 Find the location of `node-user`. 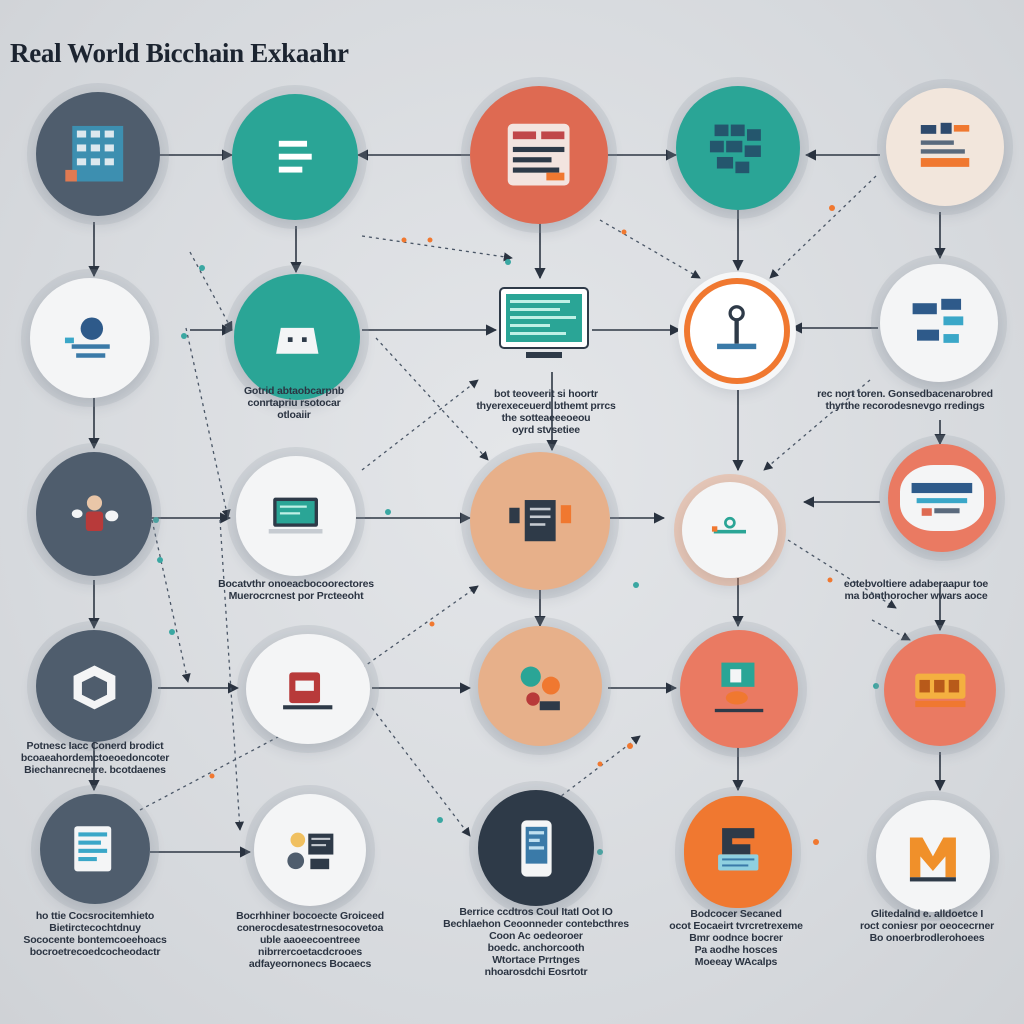

node-user is located at coordinates (94, 514).